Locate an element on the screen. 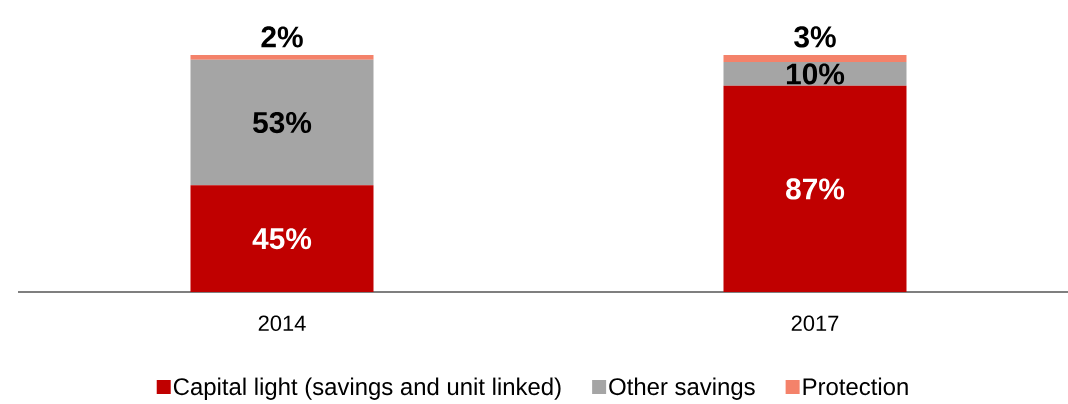  data-label: 45% is located at coordinates (282, 239).